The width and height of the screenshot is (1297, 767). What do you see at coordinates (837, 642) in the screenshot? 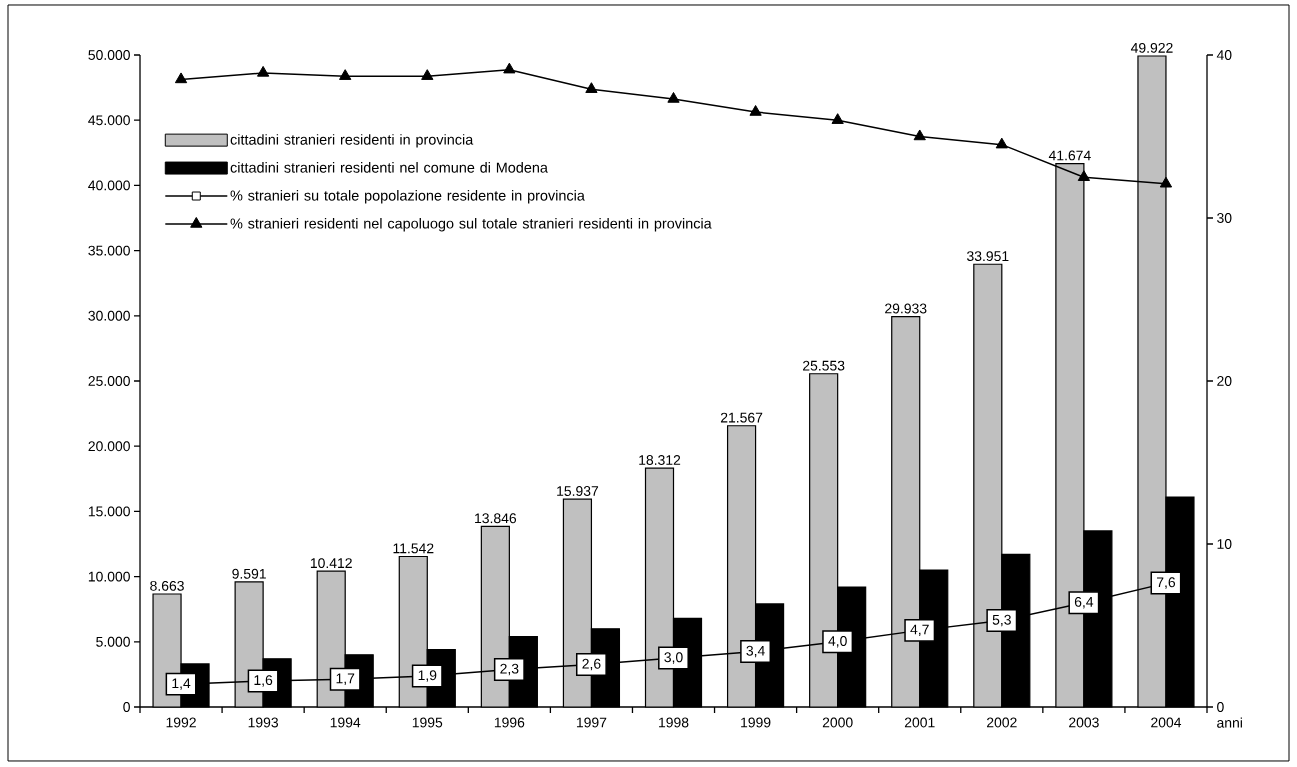
I see `data-label: 4,0` at bounding box center [837, 642].